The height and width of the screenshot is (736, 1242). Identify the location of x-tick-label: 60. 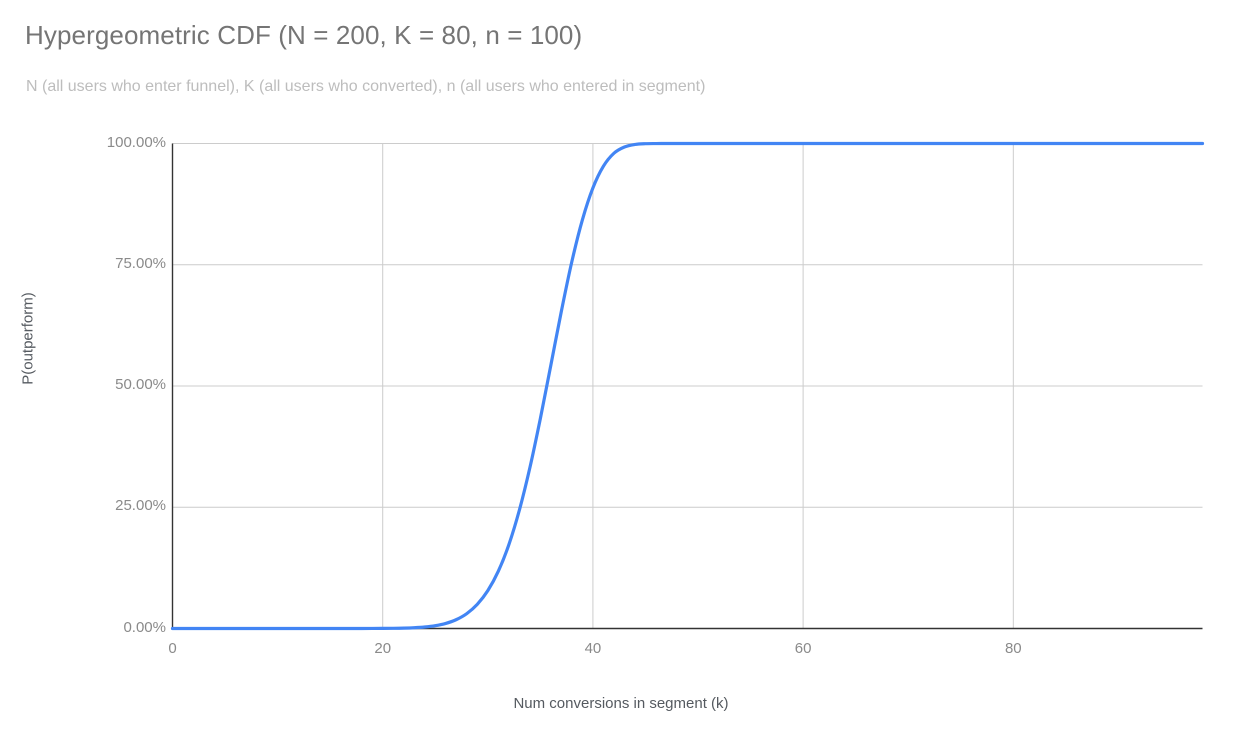
(803, 648).